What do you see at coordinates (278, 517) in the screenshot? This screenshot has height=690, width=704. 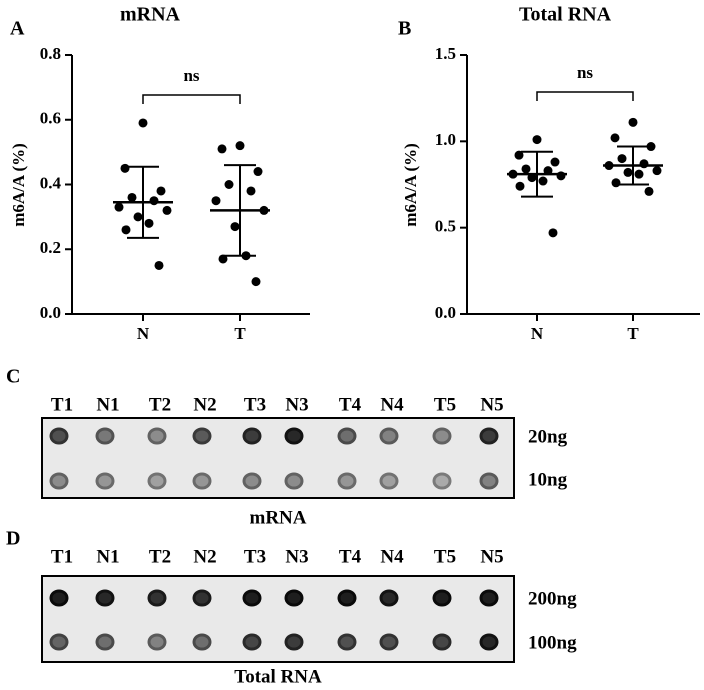 I see `blot-caption: mRNA` at bounding box center [278, 517].